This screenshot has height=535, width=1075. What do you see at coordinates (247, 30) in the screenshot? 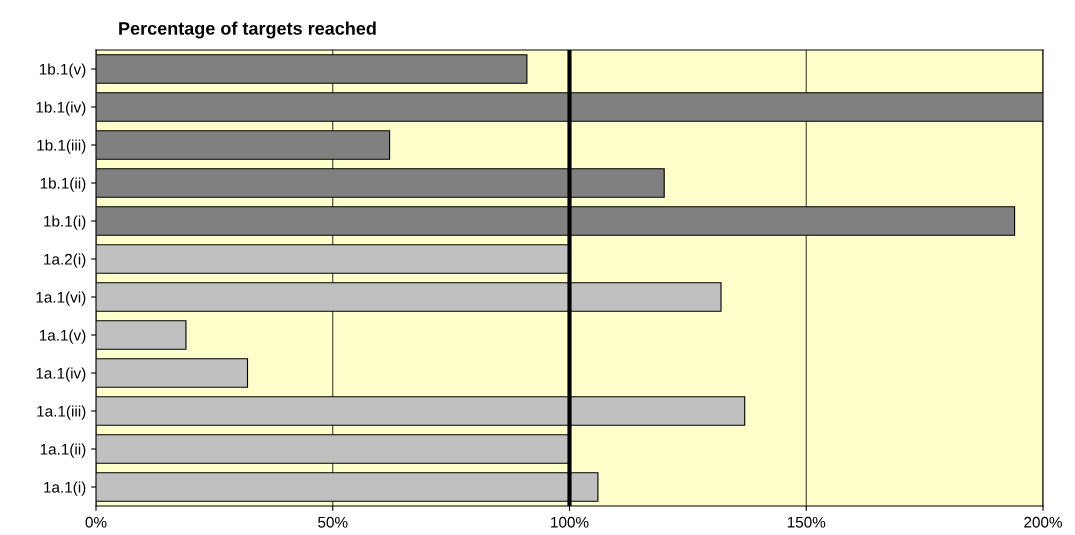
I see `chart-title: Percentage of targets reached` at bounding box center [247, 30].